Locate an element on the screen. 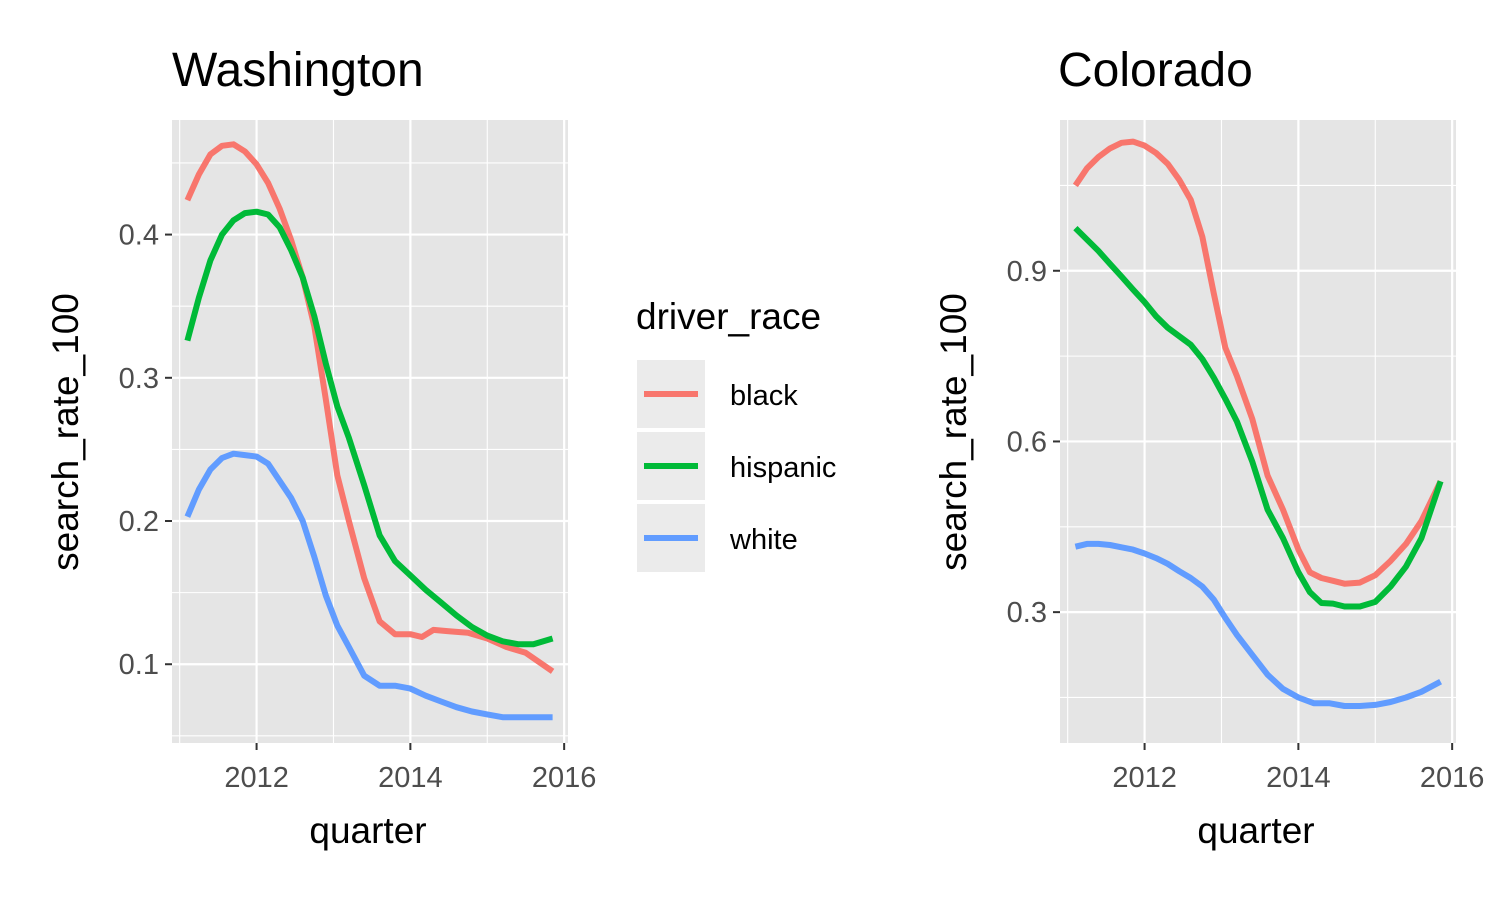  legend-label-white: white is located at coordinates (763, 540).